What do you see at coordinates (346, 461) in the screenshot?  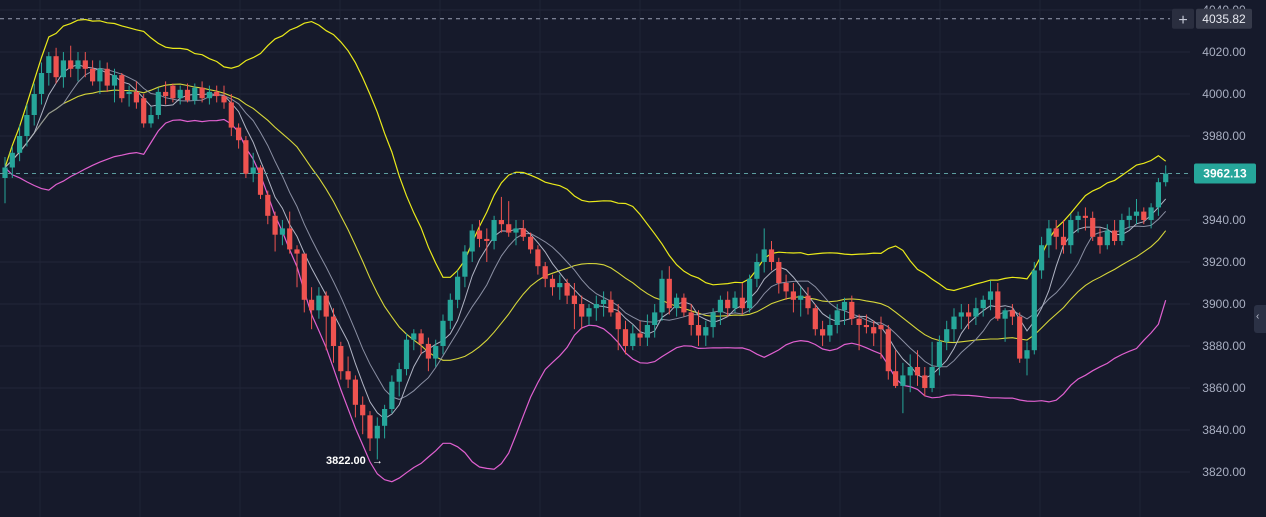 I see `low-price-text: 3822.00` at bounding box center [346, 461].